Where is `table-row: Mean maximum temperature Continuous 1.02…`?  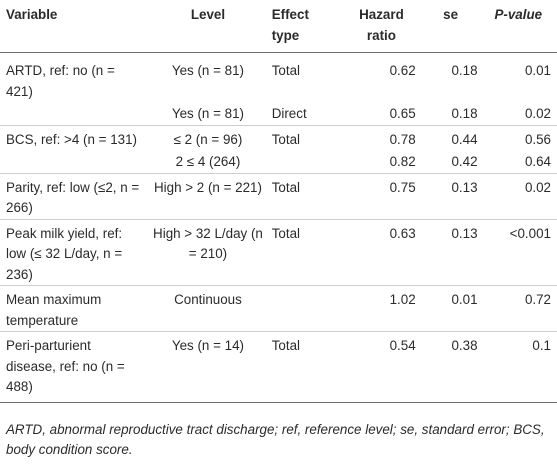 table-row: Mean maximum temperature Continuous 1.02… is located at coordinates (278, 308).